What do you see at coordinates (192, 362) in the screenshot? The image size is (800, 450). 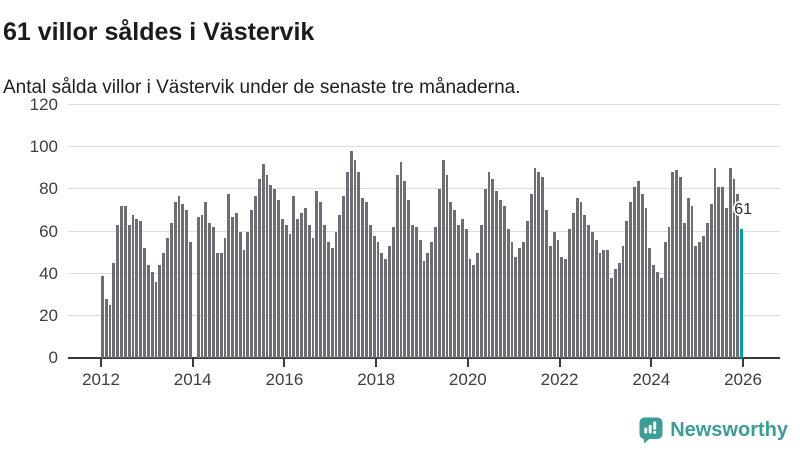 I see `x-axis-tick-2014` at bounding box center [192, 362].